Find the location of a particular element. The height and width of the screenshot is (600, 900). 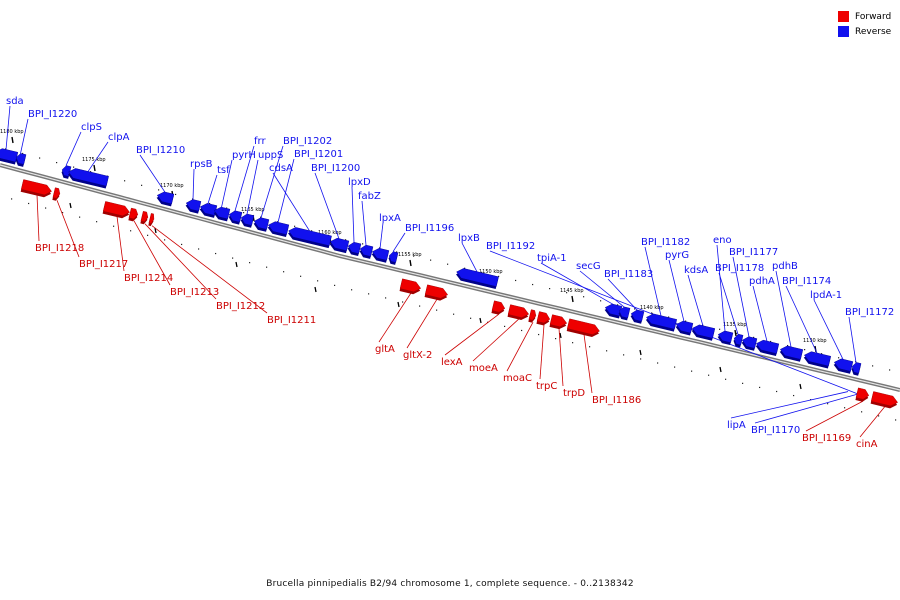

gene-arrow-BPI_I1177 is located at coordinates (749, 343).